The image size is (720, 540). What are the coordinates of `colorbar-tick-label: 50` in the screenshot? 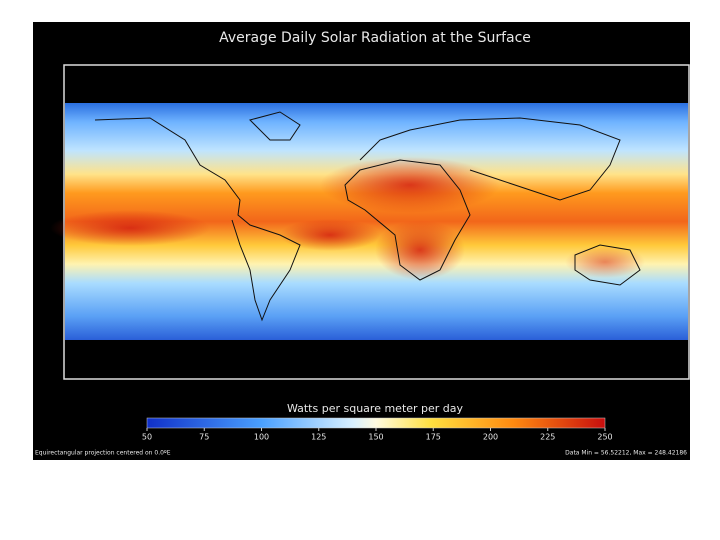 It's located at (147, 437).